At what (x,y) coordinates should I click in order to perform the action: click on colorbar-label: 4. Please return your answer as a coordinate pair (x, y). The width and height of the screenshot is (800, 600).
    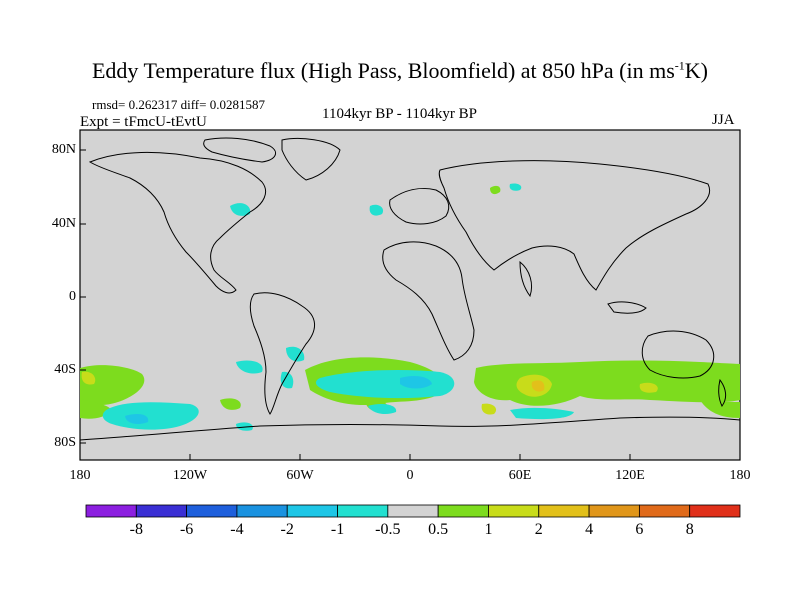
    Looking at the image, I should click on (589, 529).